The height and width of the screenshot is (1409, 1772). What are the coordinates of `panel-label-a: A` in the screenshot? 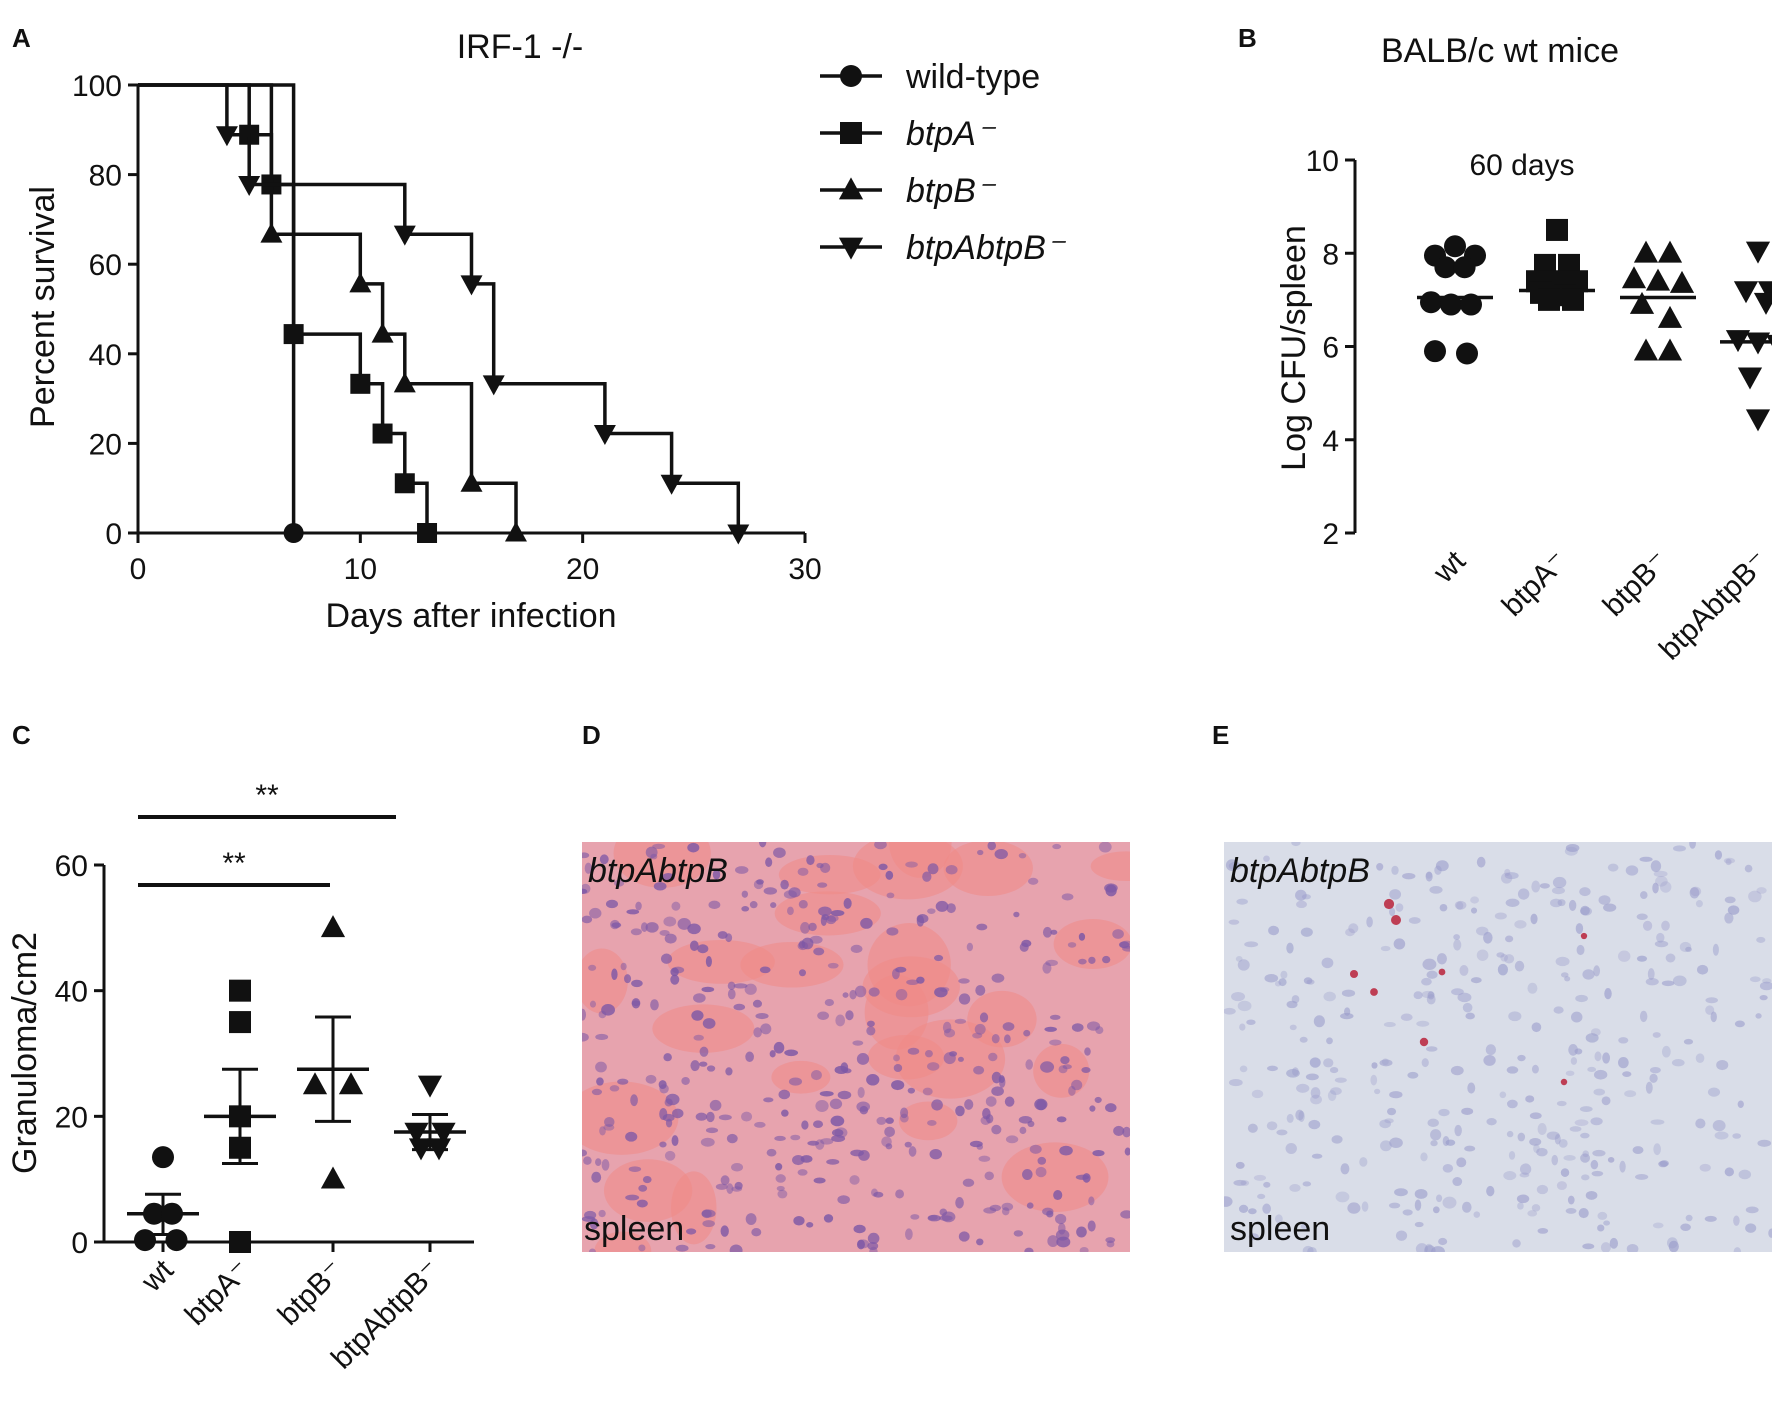 It's located at (21, 38).